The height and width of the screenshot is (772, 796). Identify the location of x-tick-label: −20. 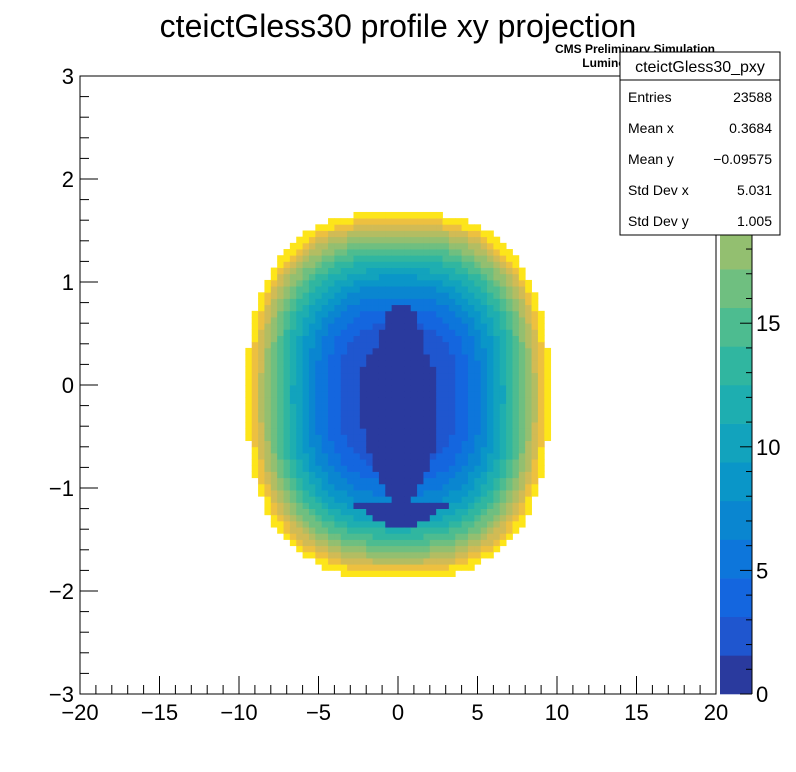
(79, 712).